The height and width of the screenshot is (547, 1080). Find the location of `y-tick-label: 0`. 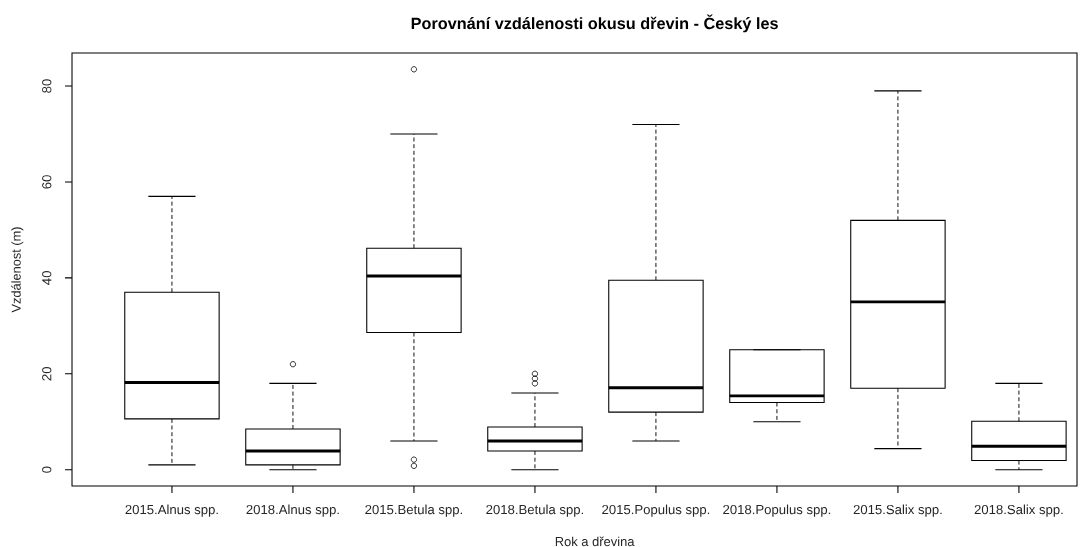

y-tick-label: 0 is located at coordinates (47, 469).